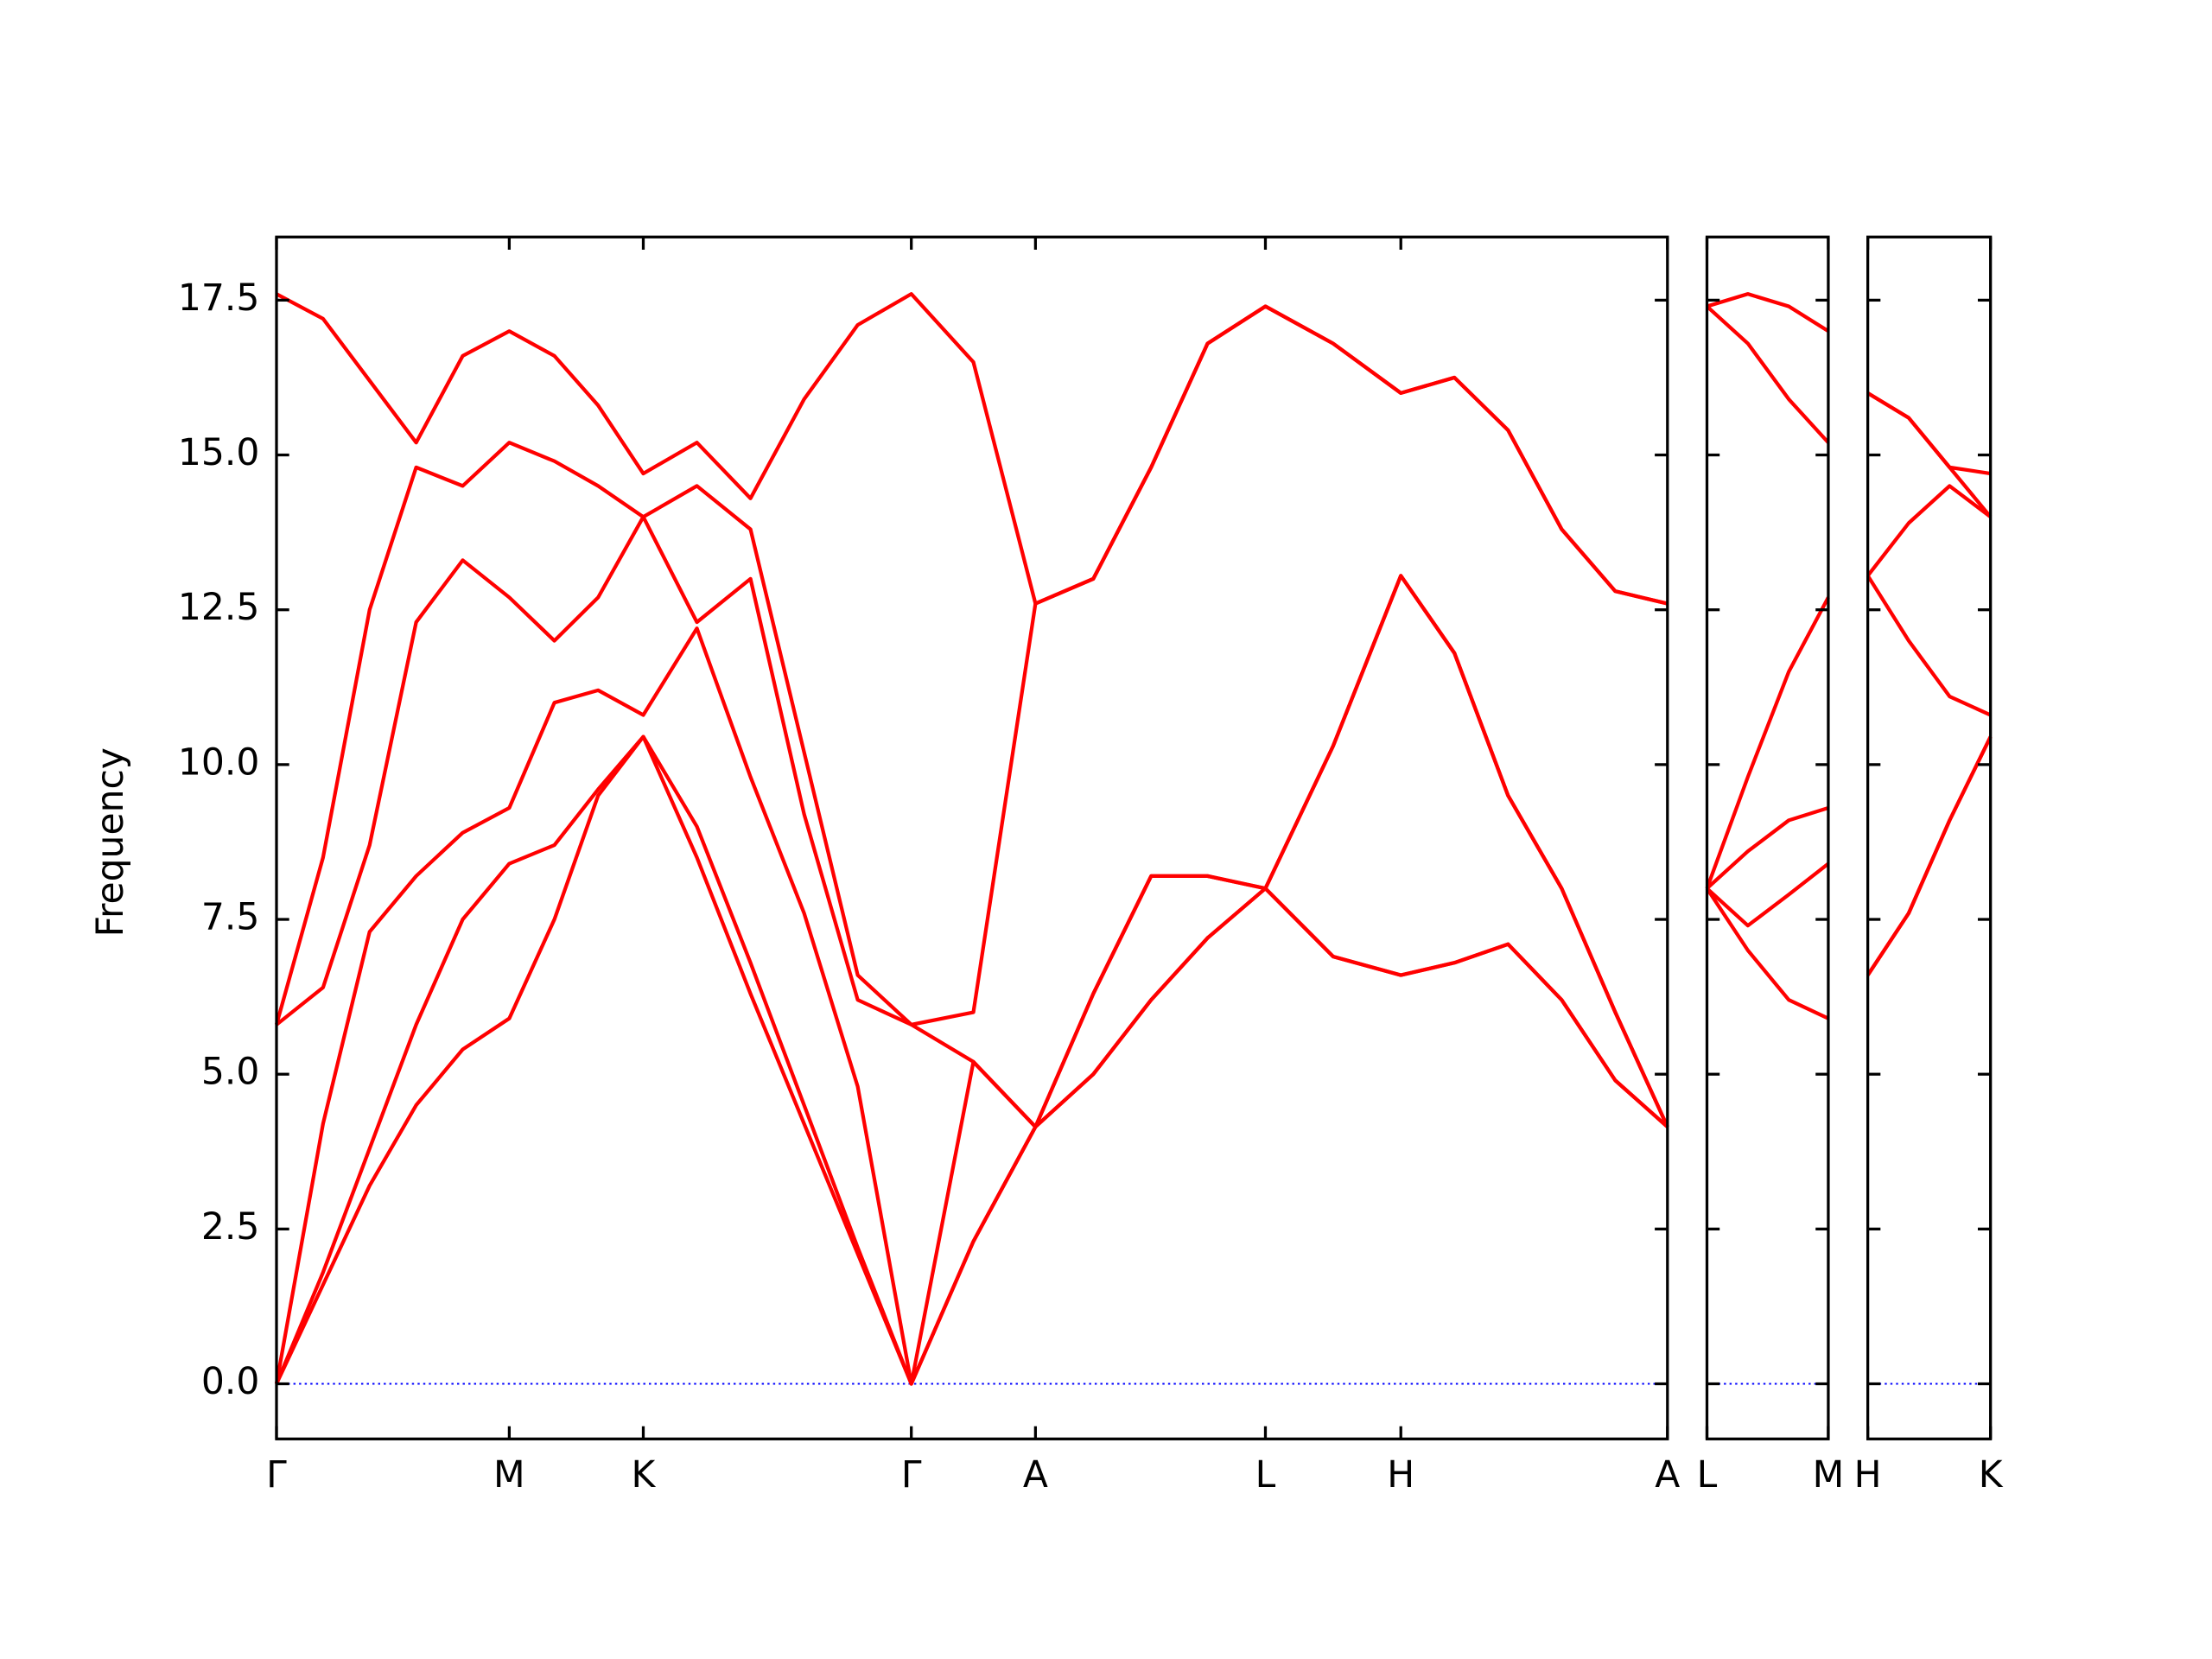 This screenshot has width=2212, height=1659. Describe the element at coordinates (218, 608) in the screenshot. I see `y-tick-label: 12.5` at that location.